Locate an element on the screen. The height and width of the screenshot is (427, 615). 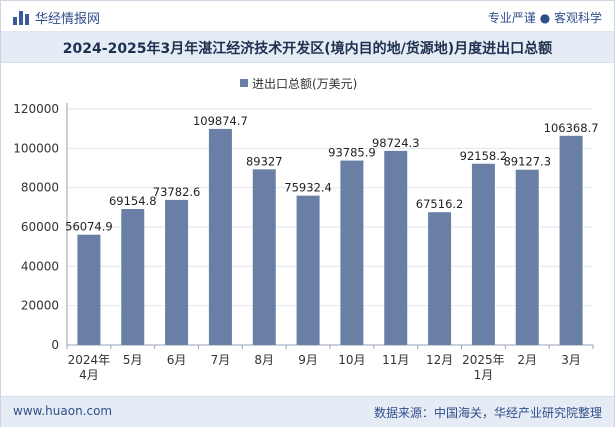
x-tick-label: 12月 is located at coordinates (439, 360).